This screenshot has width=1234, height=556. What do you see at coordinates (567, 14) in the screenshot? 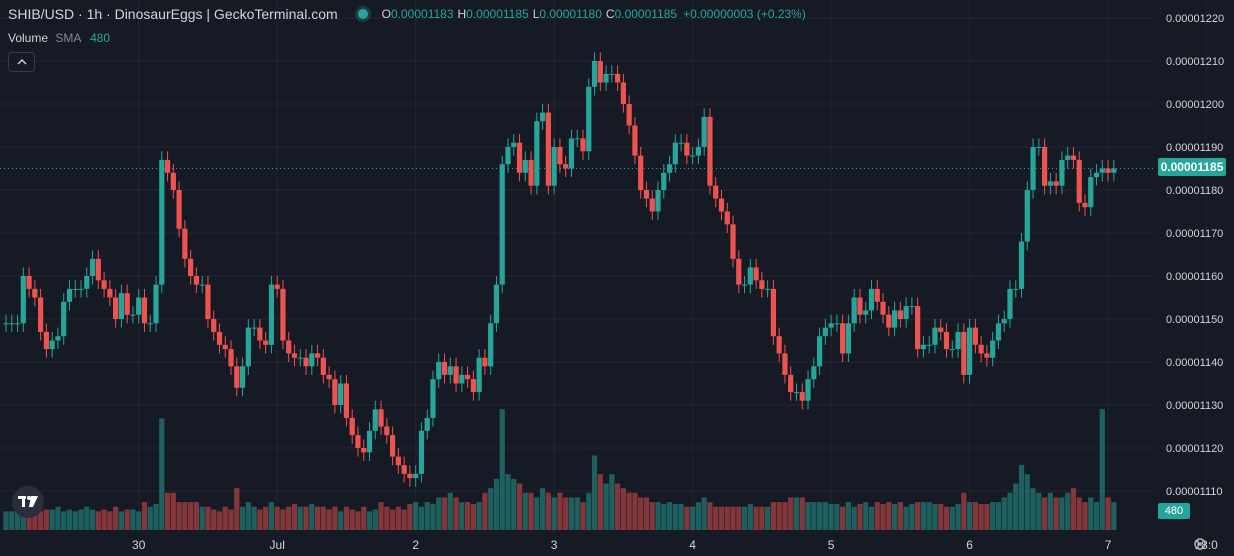
I see `low-value: L0.00001180` at bounding box center [567, 14].